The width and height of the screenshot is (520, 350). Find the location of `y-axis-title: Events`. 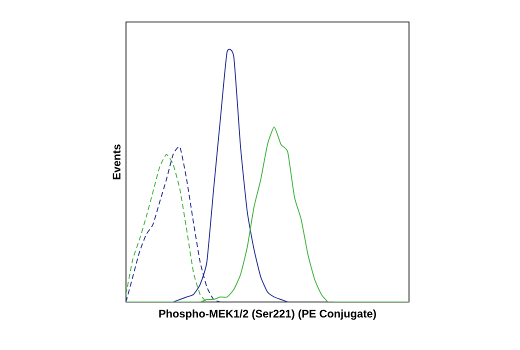

y-axis-title: Events is located at coordinates (116, 162).